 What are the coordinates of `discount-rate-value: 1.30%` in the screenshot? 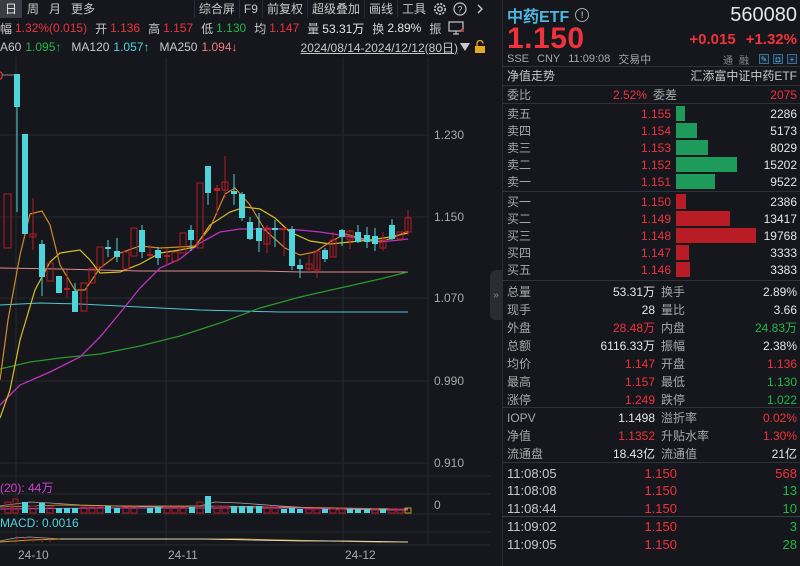 It's located at (779, 435).